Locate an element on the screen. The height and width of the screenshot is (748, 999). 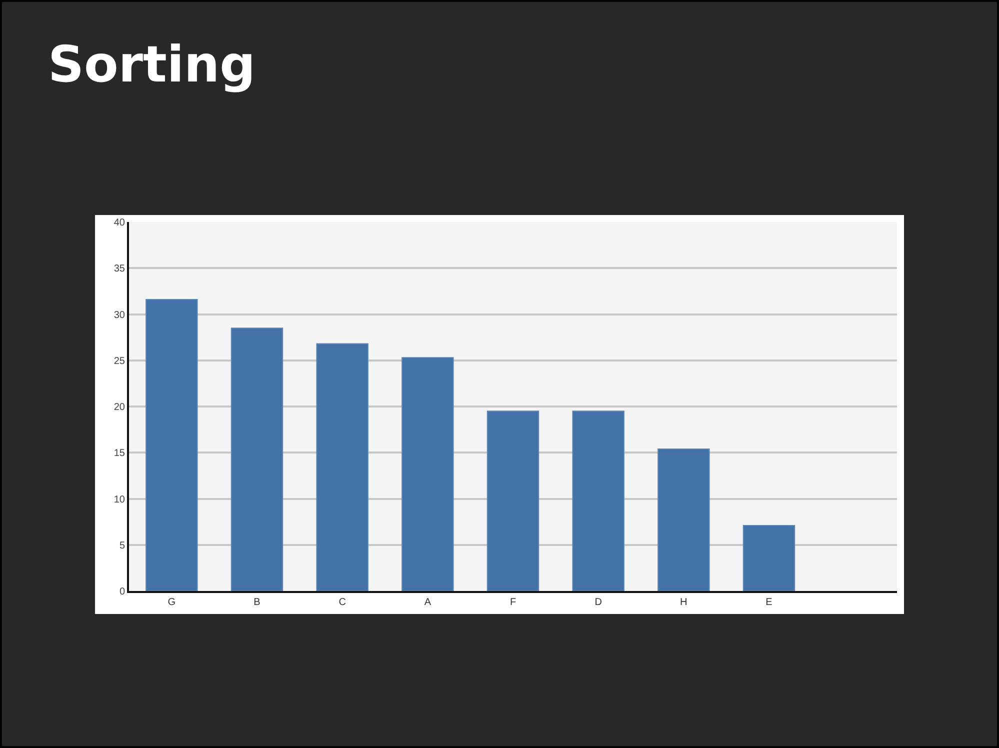
y-tick-label: 15 is located at coordinates (120, 454).